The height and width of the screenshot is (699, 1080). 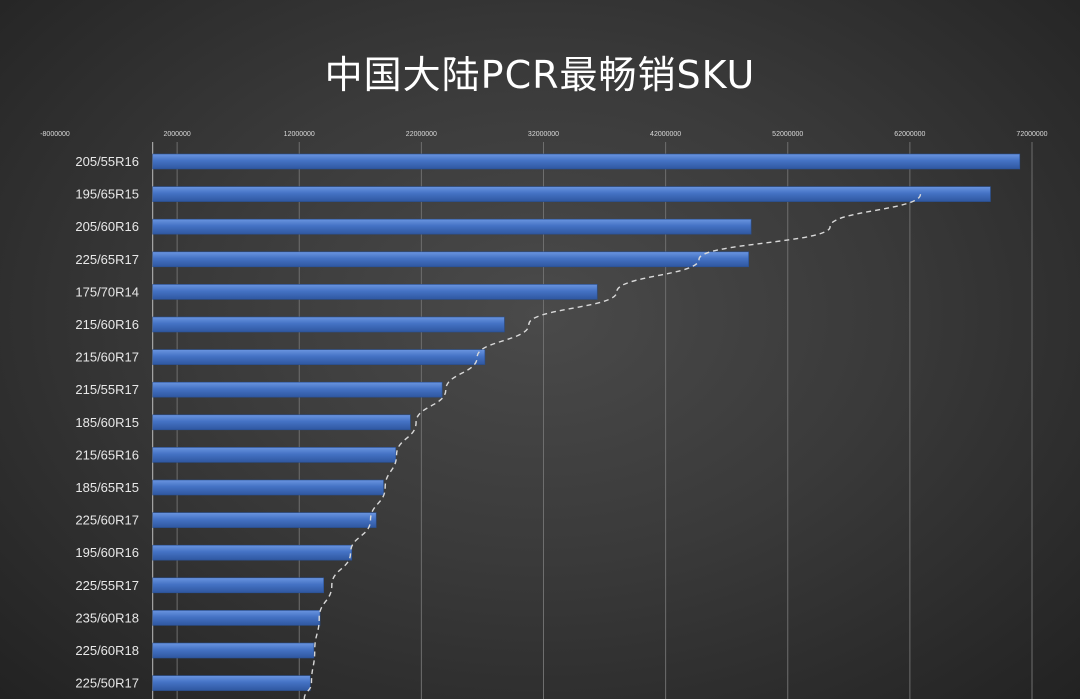 What do you see at coordinates (787, 134) in the screenshot?
I see `x-tick-label: 52000000` at bounding box center [787, 134].